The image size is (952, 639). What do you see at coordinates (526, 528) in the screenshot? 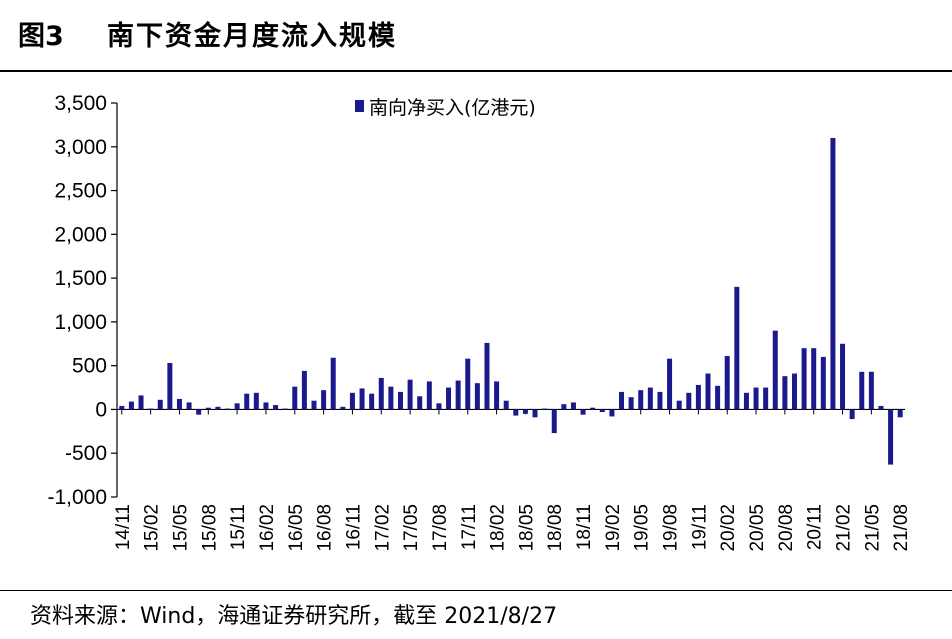
I see `x-tick-label: 18/05` at bounding box center [526, 528].